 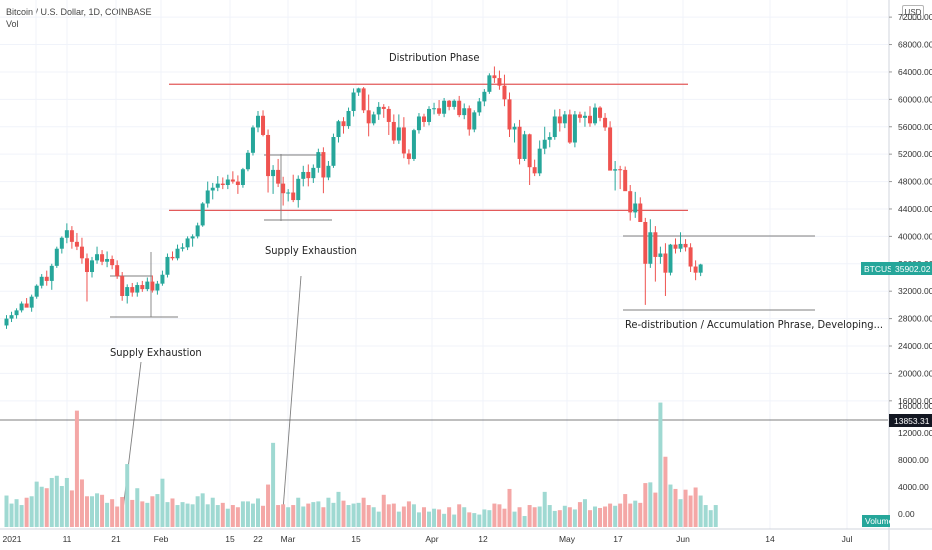 I want to click on currency-button: USD, so click(x=913, y=12).